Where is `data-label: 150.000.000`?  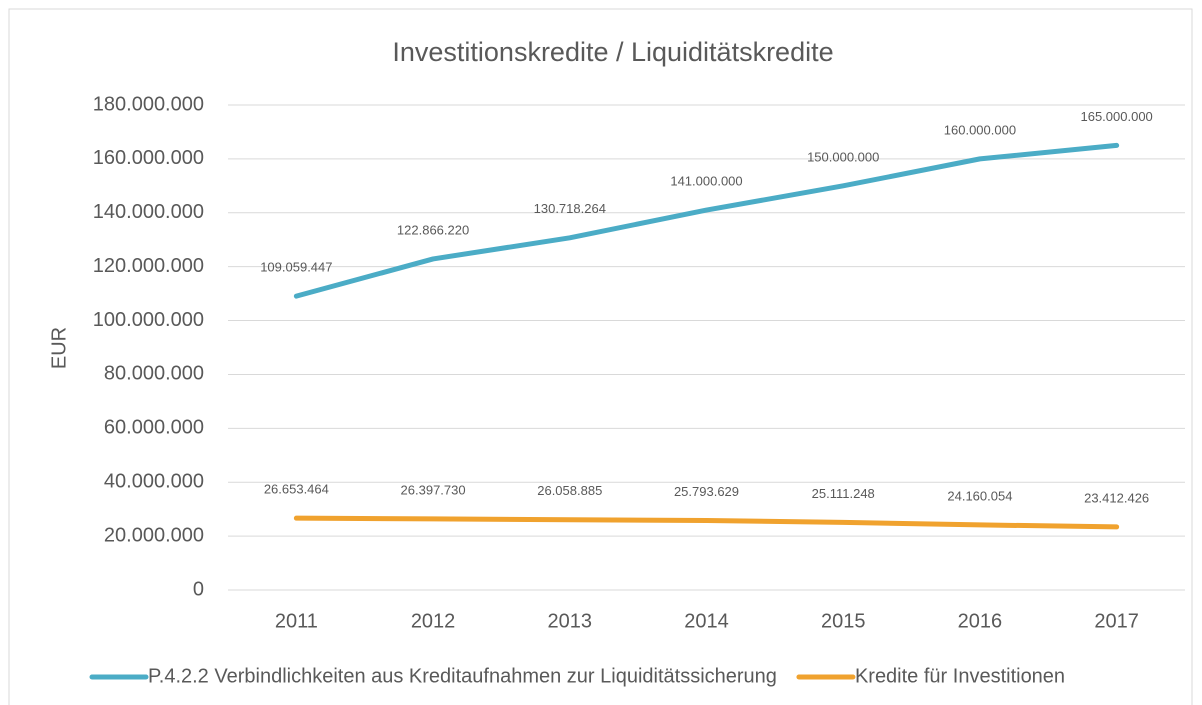 data-label: 150.000.000 is located at coordinates (843, 156).